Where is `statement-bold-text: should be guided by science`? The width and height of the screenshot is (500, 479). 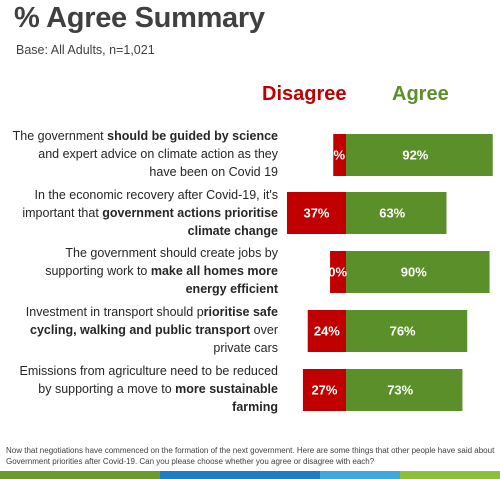
statement-bold-text: should be guided by science is located at coordinates (192, 136).